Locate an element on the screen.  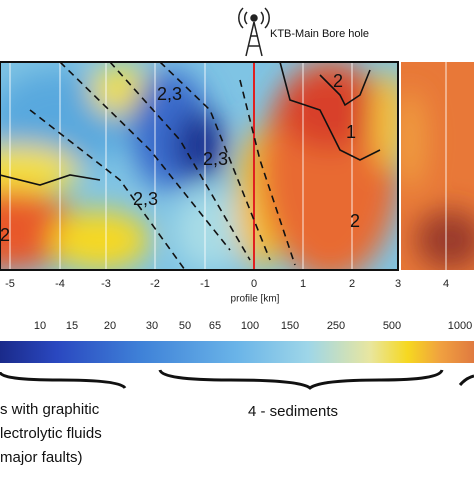
legend-text: s with graphitic is located at coordinates (50, 409).